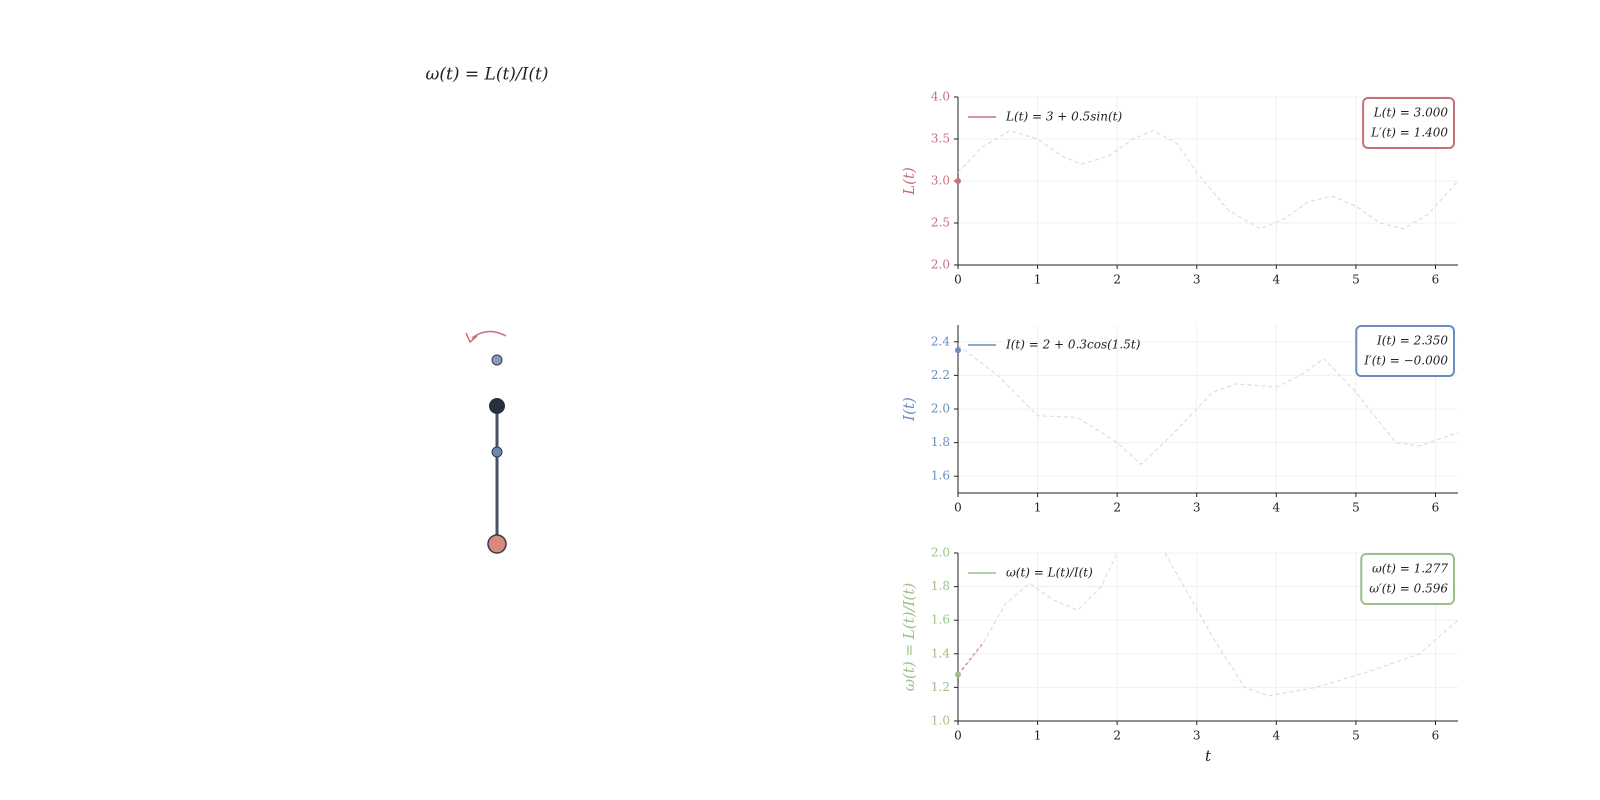 The height and width of the screenshot is (800, 1600). I want to click on y-tick-label: 2.4, so click(940, 341).